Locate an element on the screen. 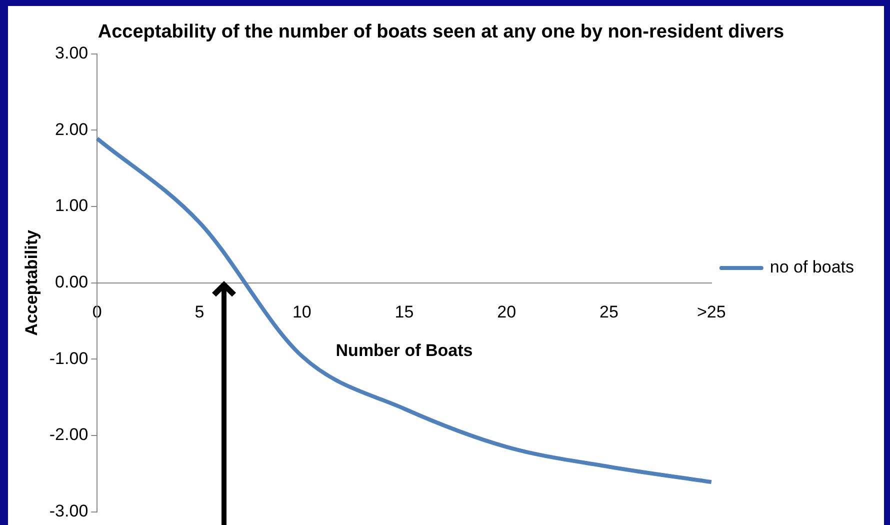 This screenshot has height=525, width=890. legend-label: no of boats is located at coordinates (812, 267).